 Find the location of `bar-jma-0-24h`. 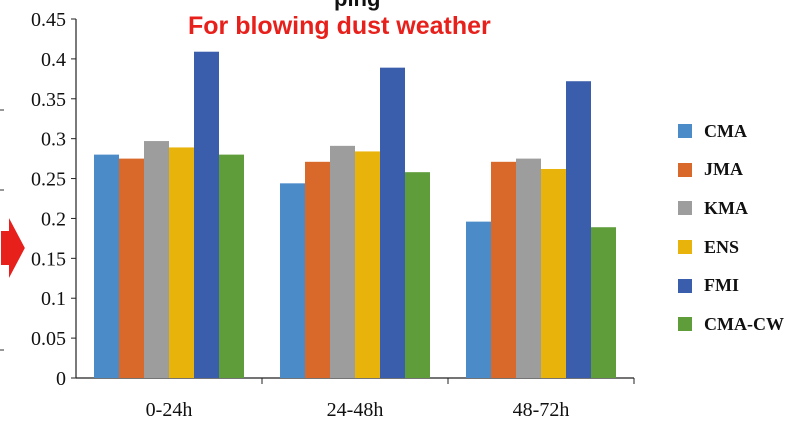

bar-jma-0-24h is located at coordinates (131, 268).